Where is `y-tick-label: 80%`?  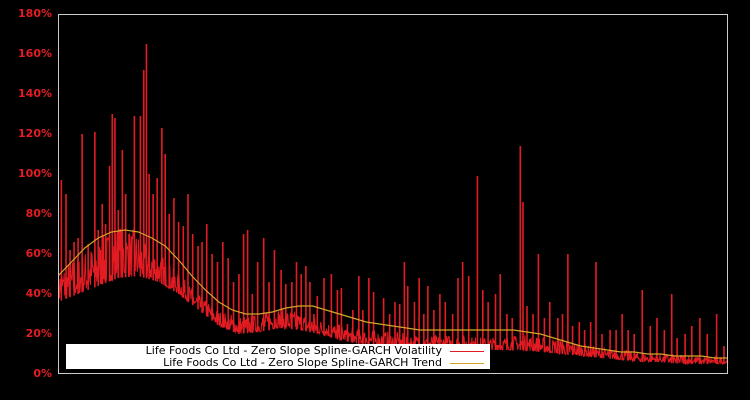 y-tick-label: 80% is located at coordinates (38, 213).